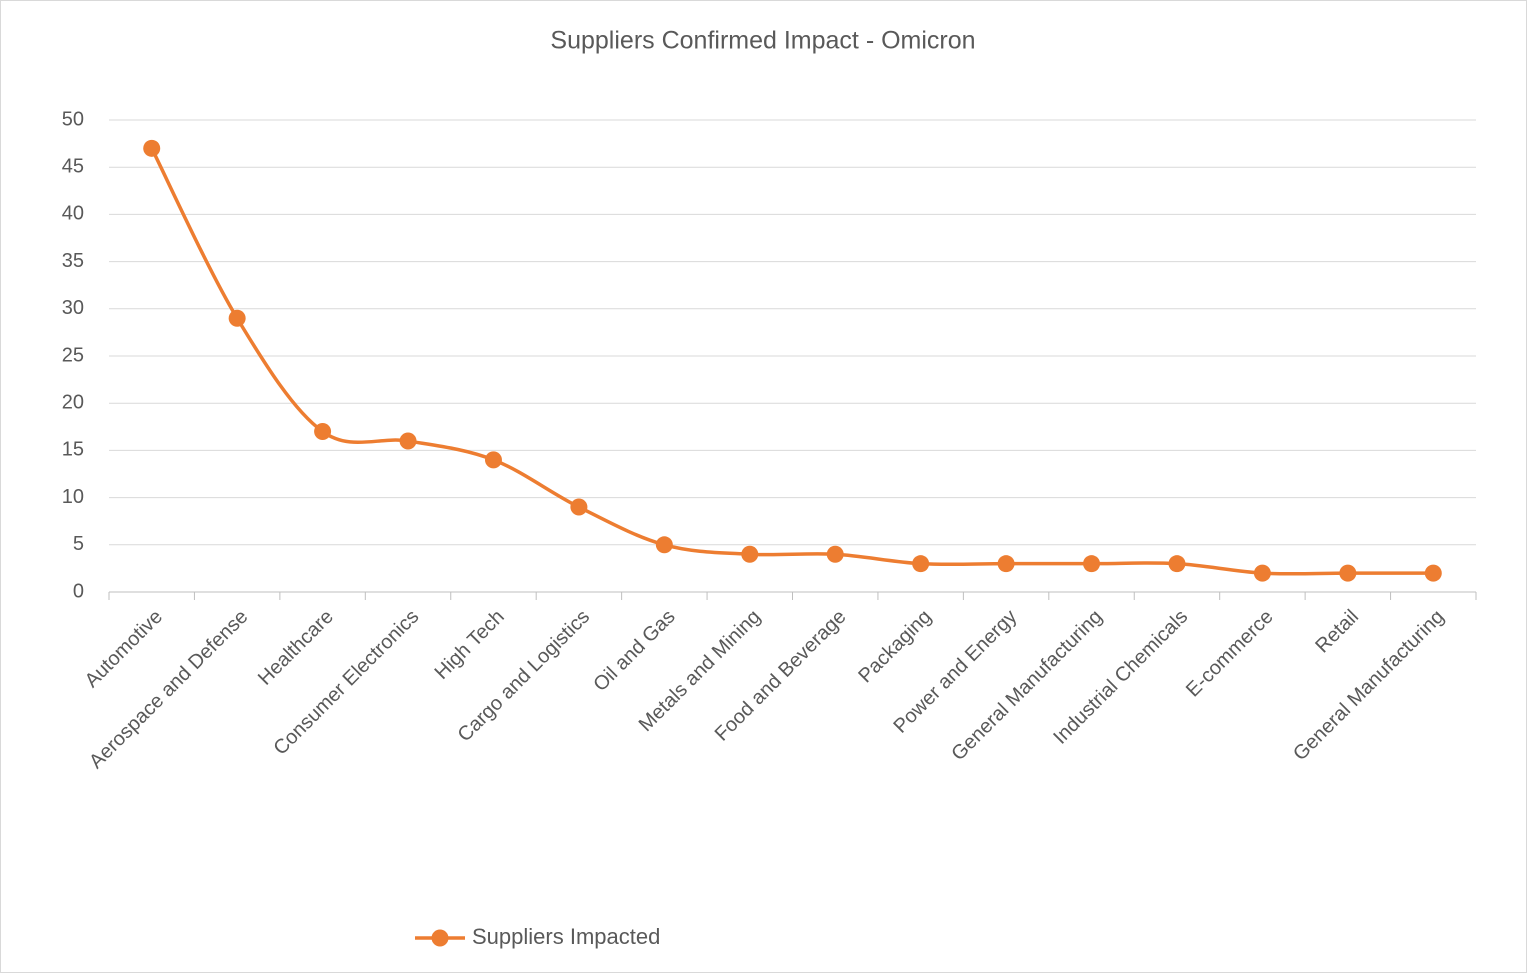 The image size is (1527, 973). What do you see at coordinates (73, 450) in the screenshot?
I see `y-tick-label: 15` at bounding box center [73, 450].